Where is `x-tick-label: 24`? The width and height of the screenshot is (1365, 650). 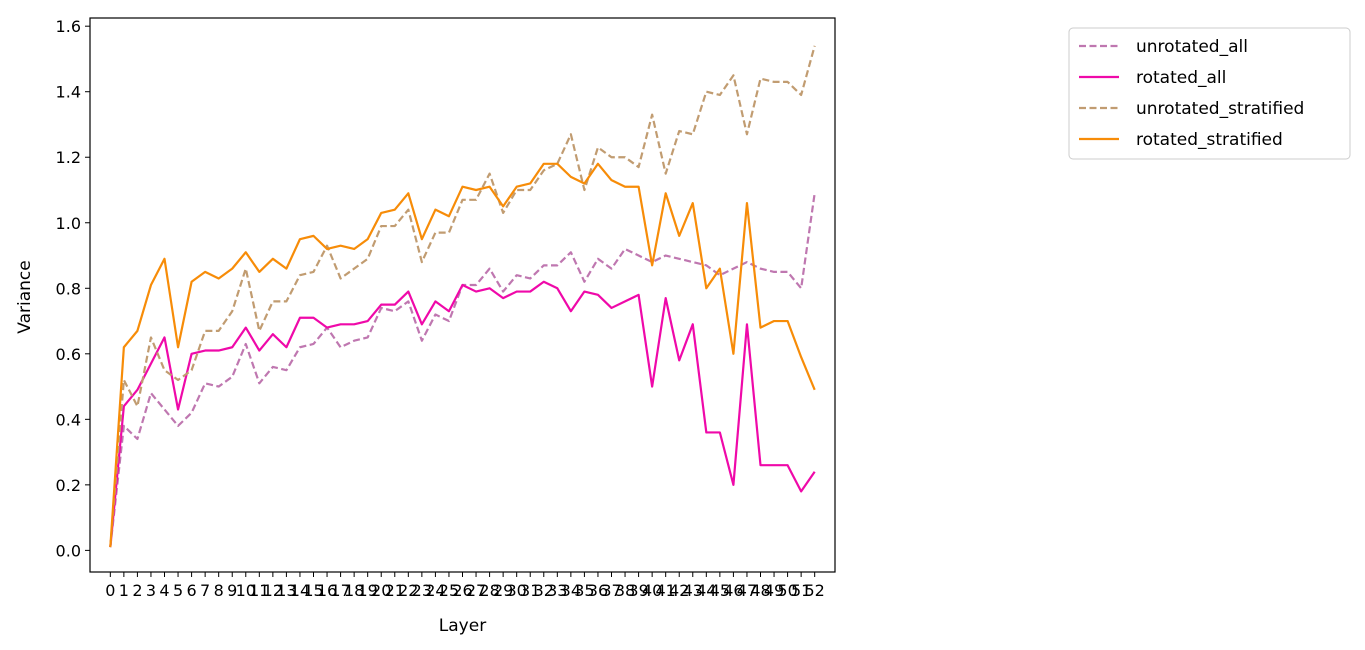
x-tick-label: 24 is located at coordinates (435, 590).